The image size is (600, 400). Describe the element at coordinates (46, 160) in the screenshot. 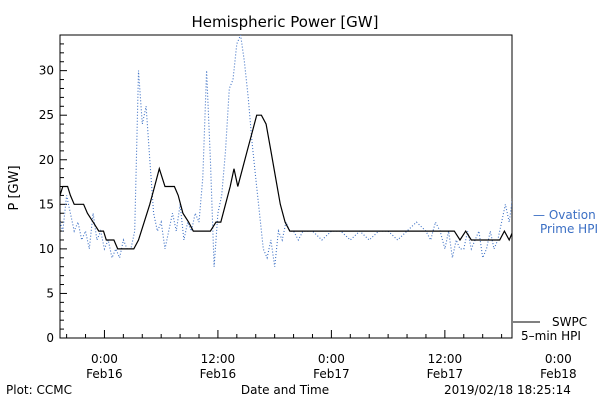

I see `y-tick-label: 20` at that location.